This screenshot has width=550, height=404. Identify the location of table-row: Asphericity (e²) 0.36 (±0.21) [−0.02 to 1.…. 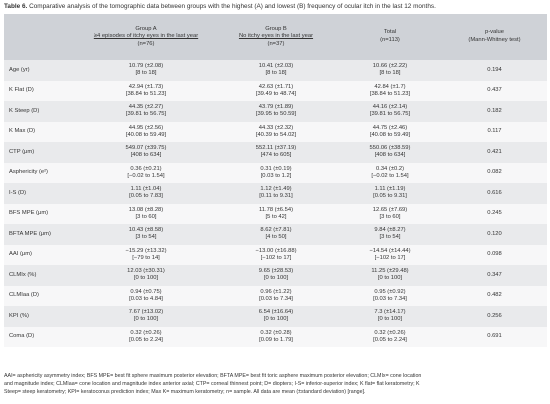
(275, 173).